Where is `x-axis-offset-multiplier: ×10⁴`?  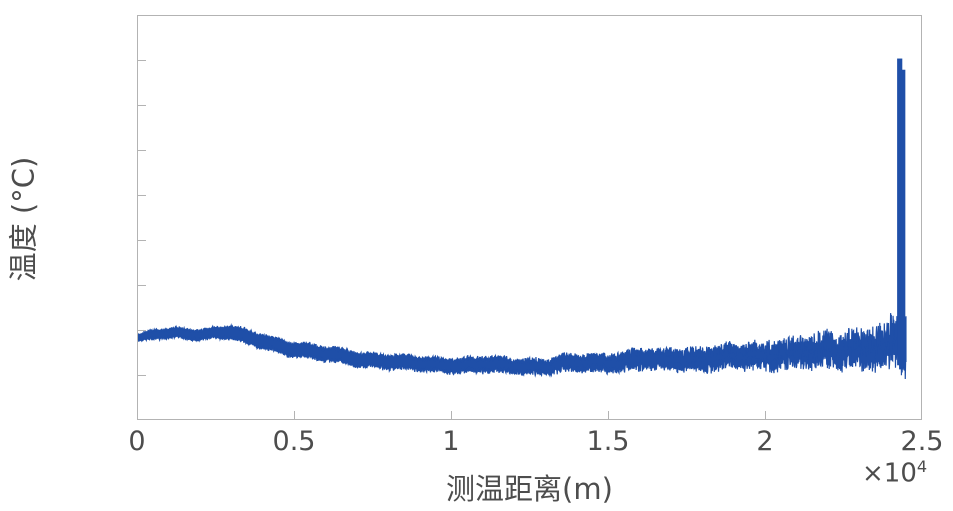
x-axis-offset-multiplier: ×10⁴ is located at coordinates (894, 473).